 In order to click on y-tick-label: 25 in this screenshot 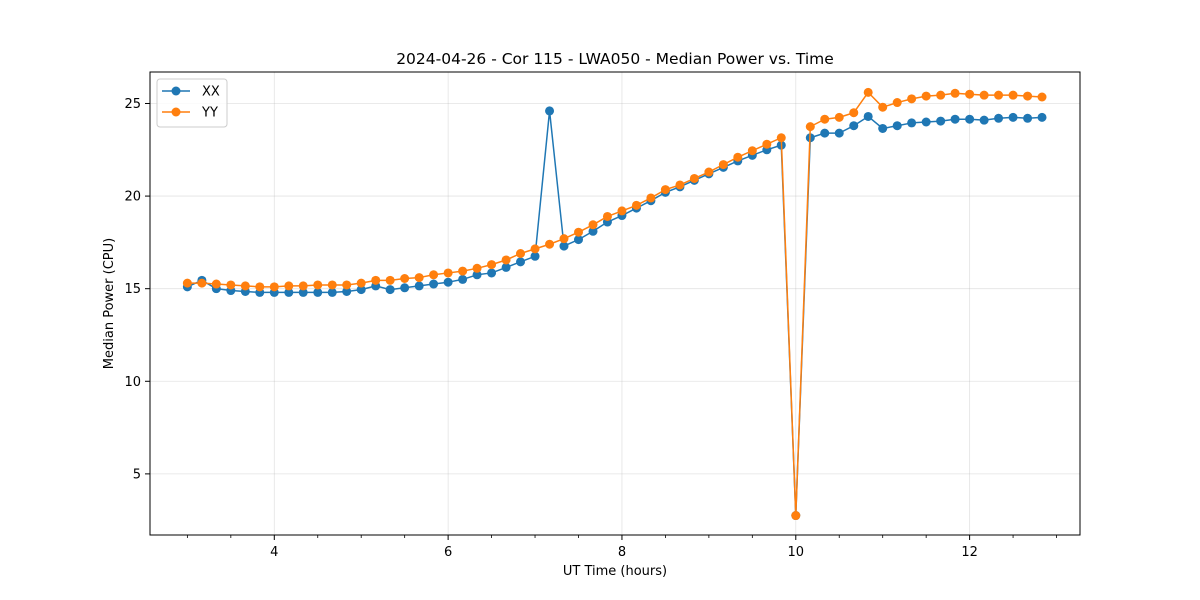, I will do `click(132, 104)`.